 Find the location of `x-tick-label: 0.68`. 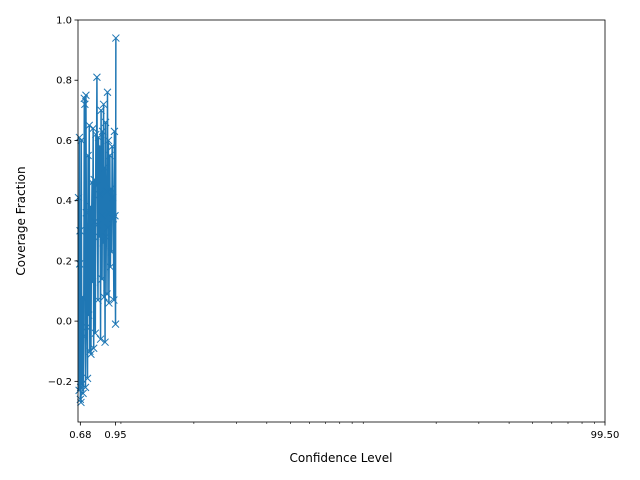

x-tick-label: 0.68 is located at coordinates (80, 435).